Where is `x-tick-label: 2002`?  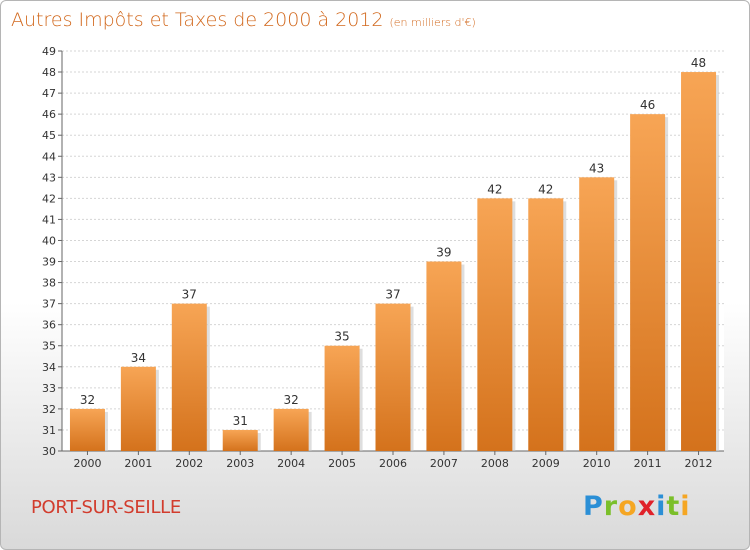 x-tick-label: 2002 is located at coordinates (189, 463).